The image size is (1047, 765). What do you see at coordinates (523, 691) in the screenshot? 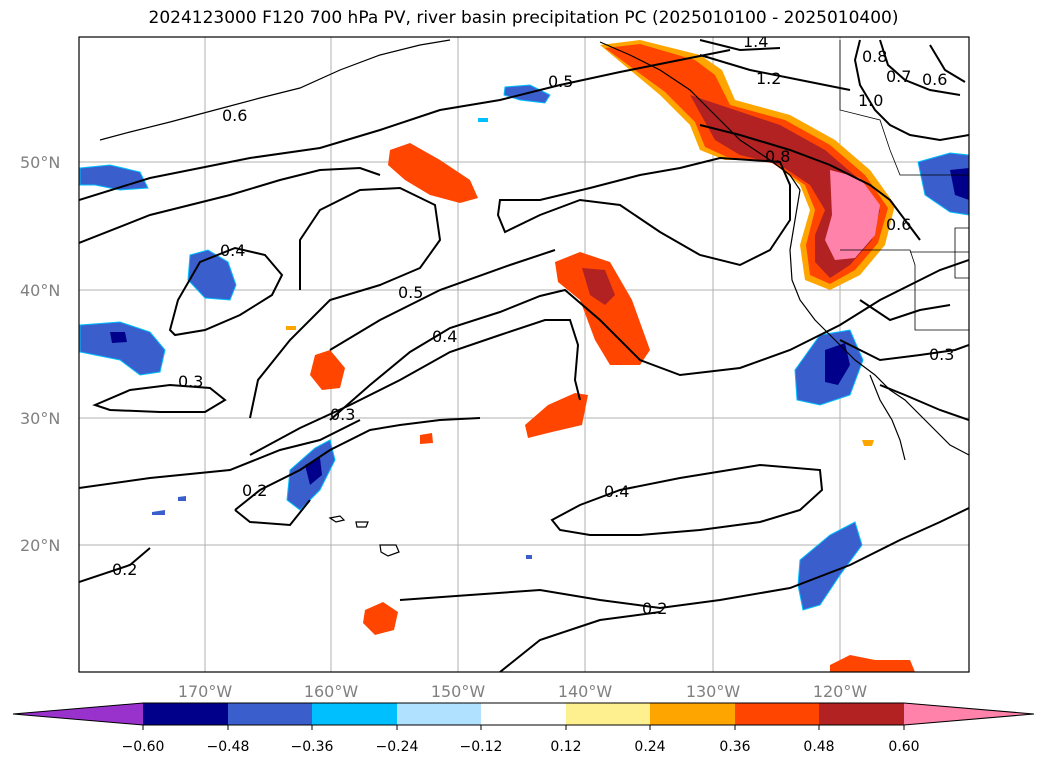
I see `lon-labels: 170°W 160°W 150°W 140°W 130°W 120°W` at bounding box center [523, 691].